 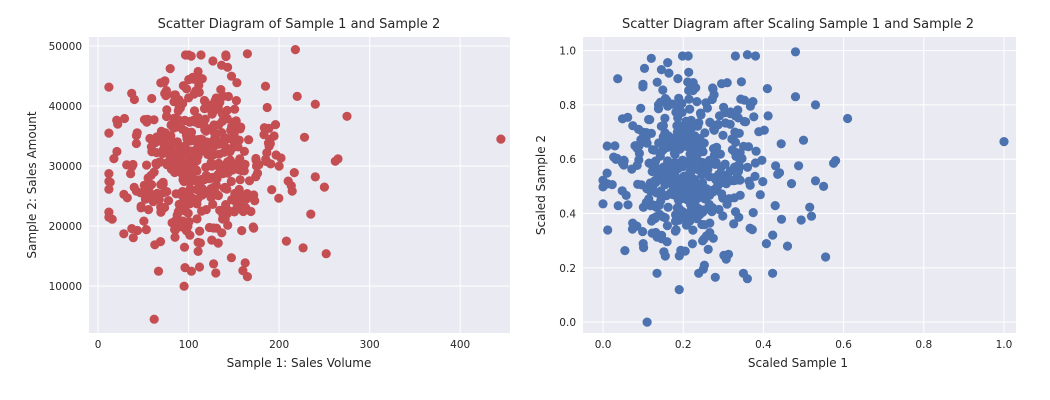 I want to click on y-tick-label: 20000, so click(x=65, y=227).